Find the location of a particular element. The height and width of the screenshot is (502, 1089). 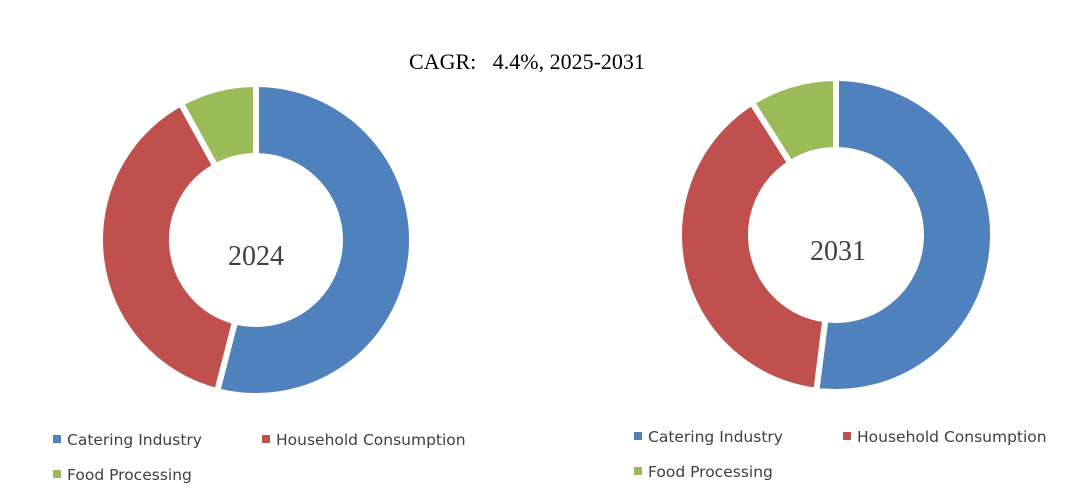

chart-title: CAGR: 4.4%, 2025-2031 is located at coordinates (527, 61).